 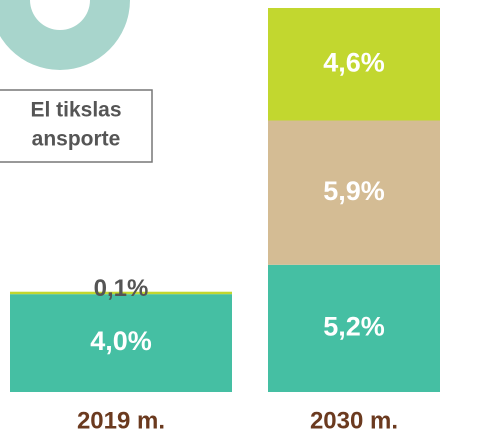 I want to click on data-label: 5,2%, so click(x=354, y=327).